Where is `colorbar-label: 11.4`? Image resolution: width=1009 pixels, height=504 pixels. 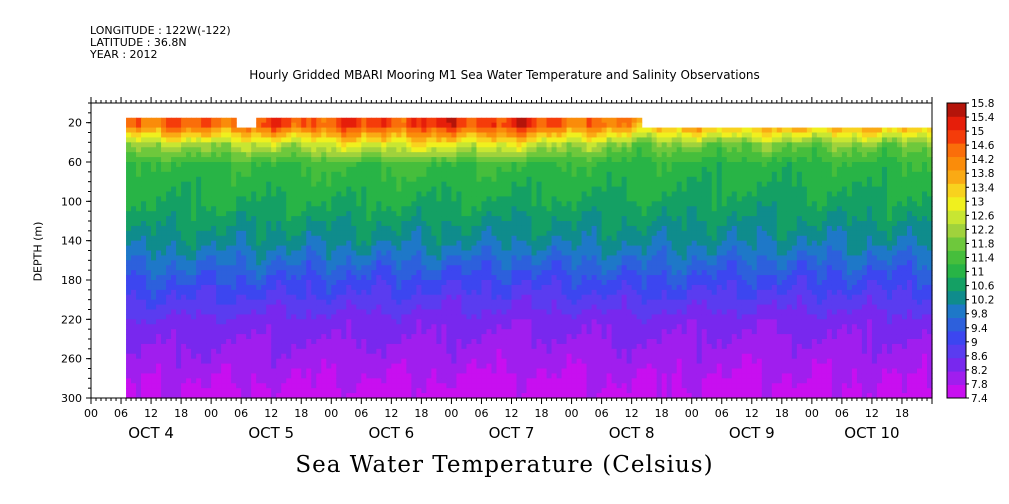
colorbar-label: 11.4 is located at coordinates (983, 259).